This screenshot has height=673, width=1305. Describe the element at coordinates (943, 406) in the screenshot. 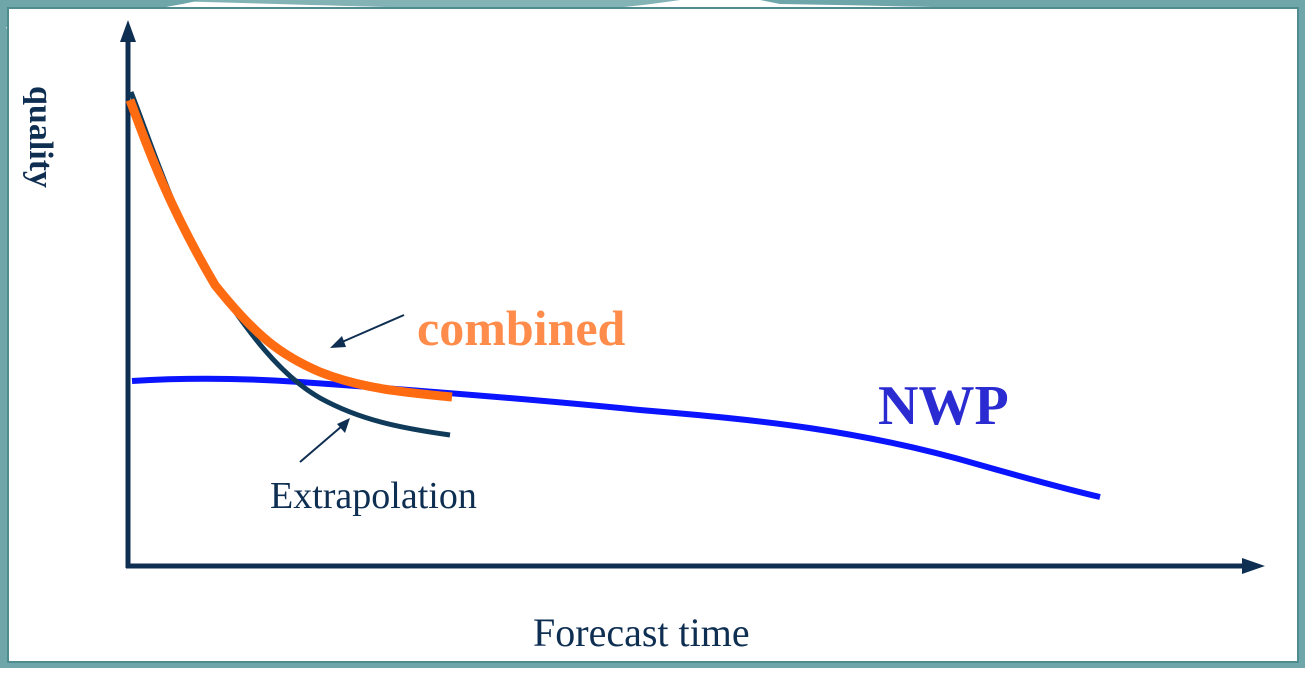

I see `nwp-label: NWP` at that location.